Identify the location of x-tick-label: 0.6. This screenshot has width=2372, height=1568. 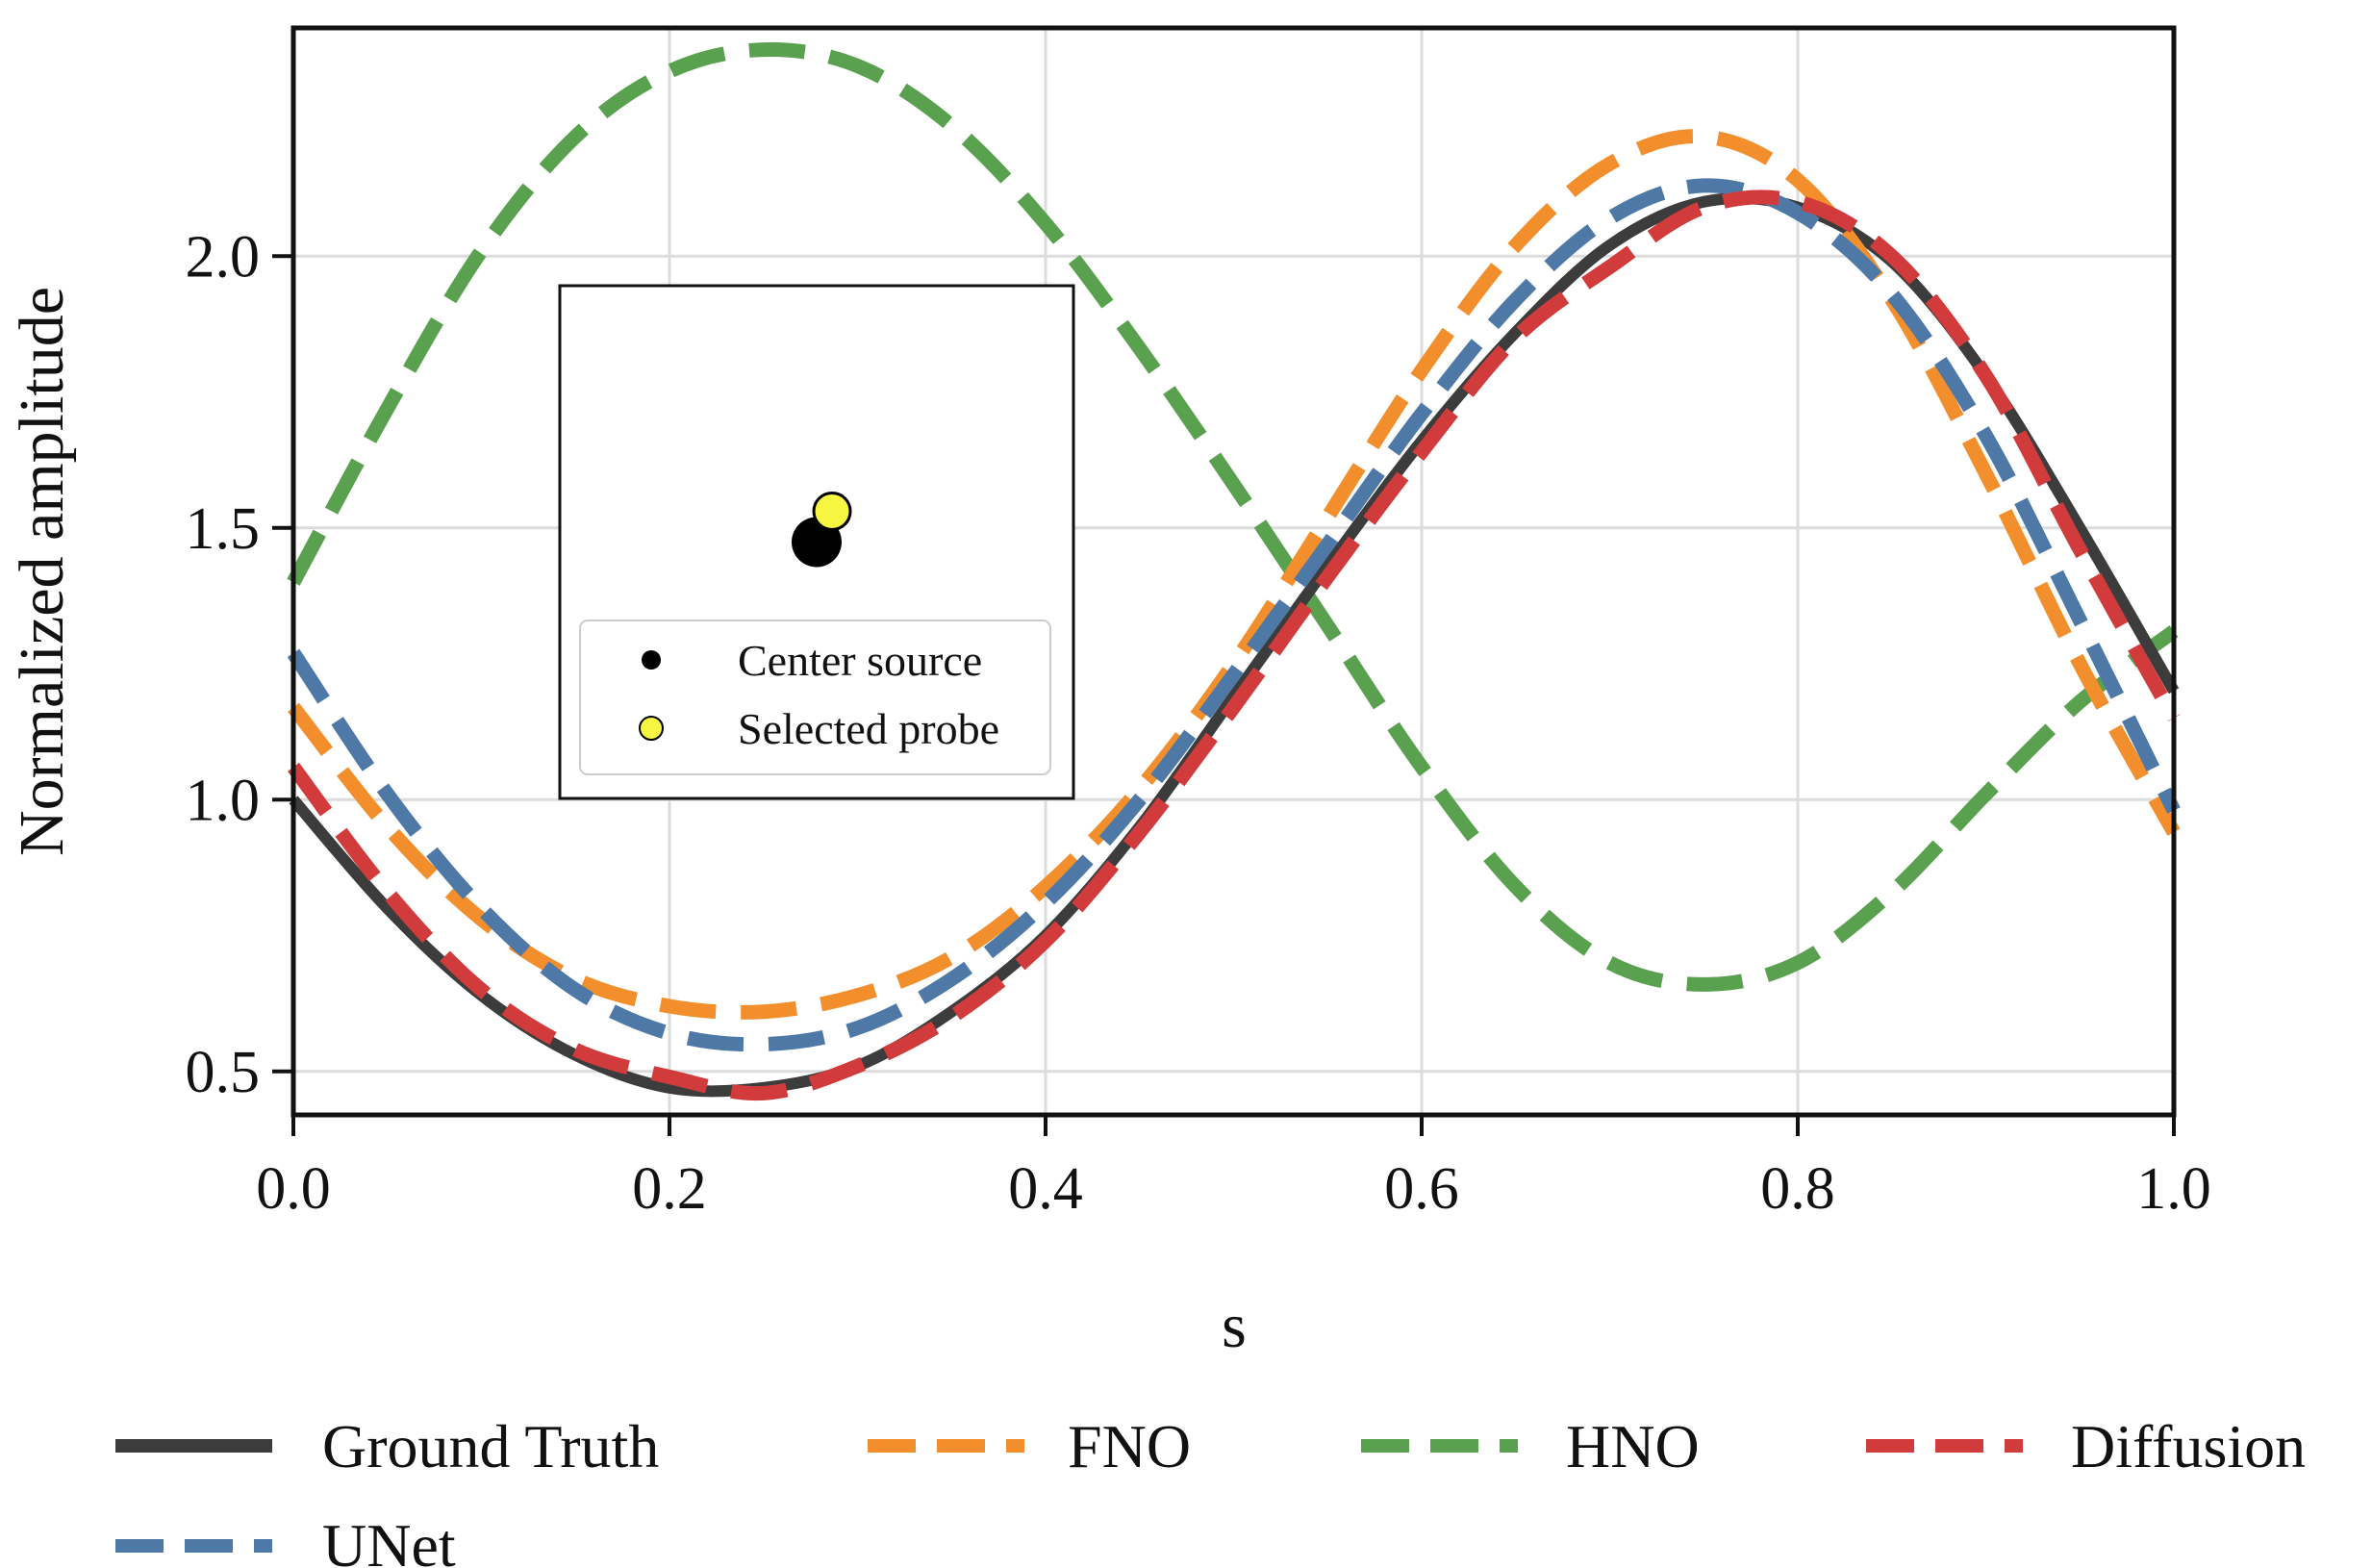
(1421, 1189).